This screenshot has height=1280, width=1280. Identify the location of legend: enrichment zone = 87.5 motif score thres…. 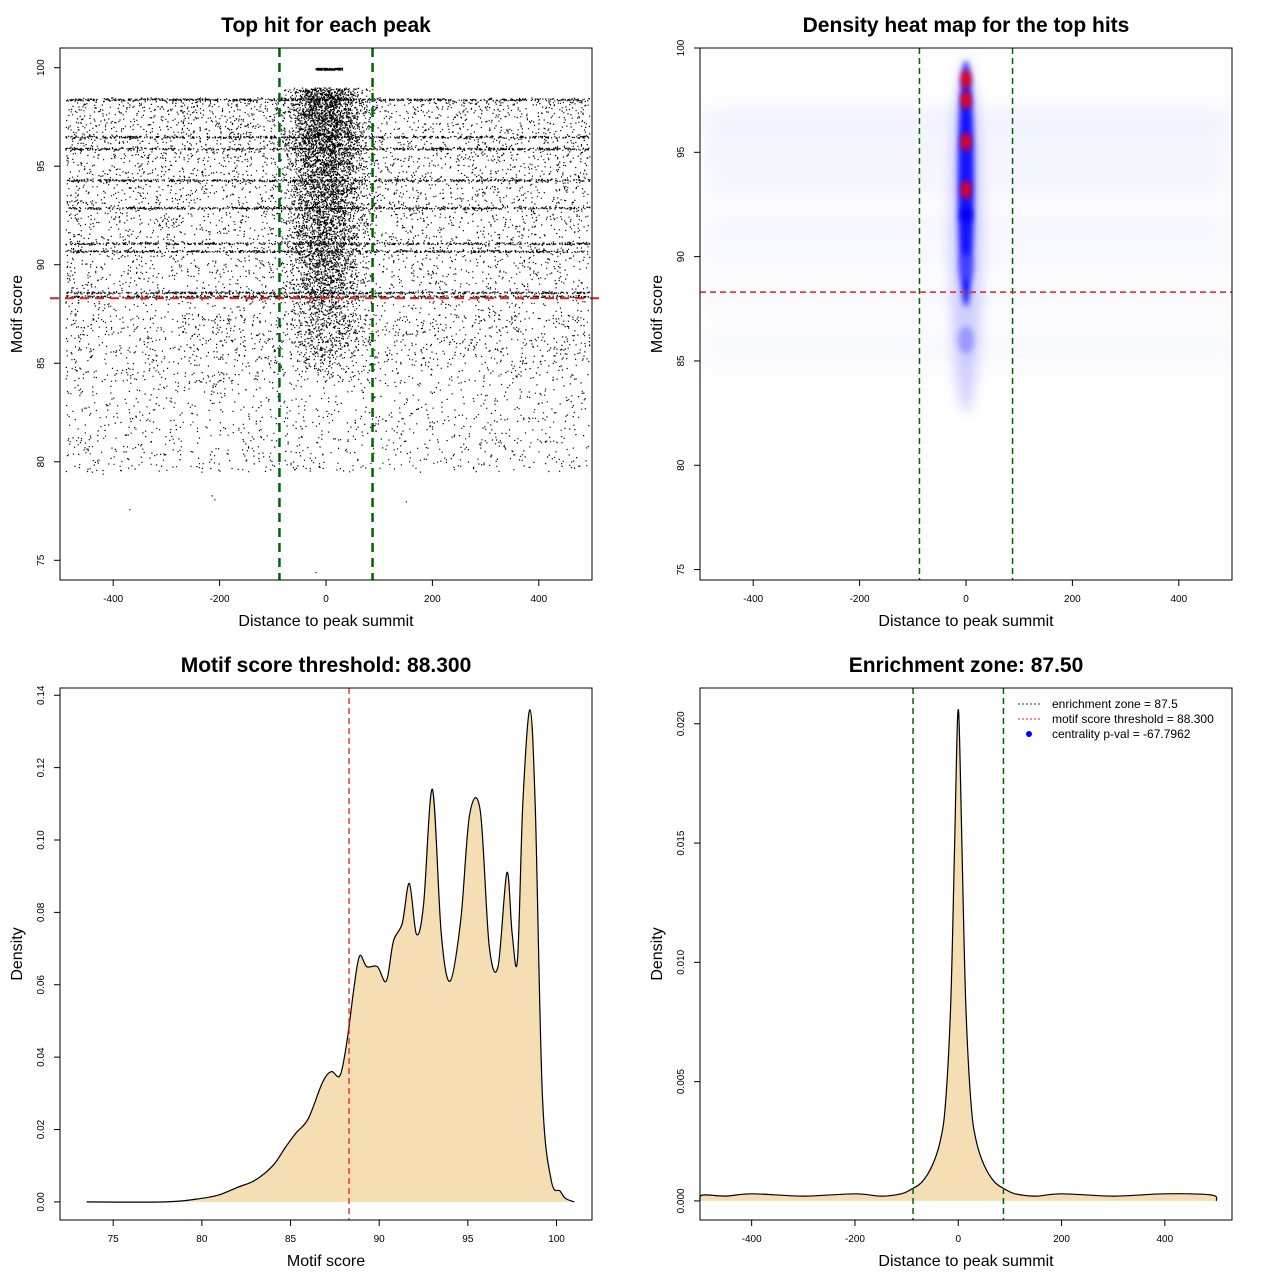
(1116, 719).